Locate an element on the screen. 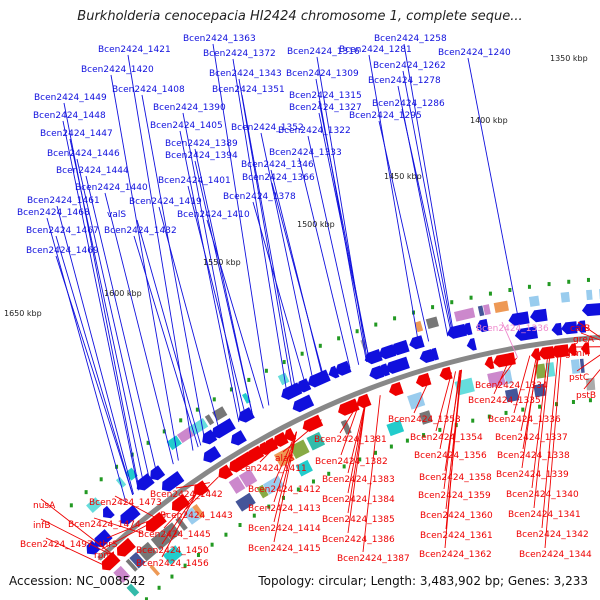 The width and height of the screenshot is (600, 600). reverse-gene-label: Bcen2424_1342 is located at coordinates (552, 535).